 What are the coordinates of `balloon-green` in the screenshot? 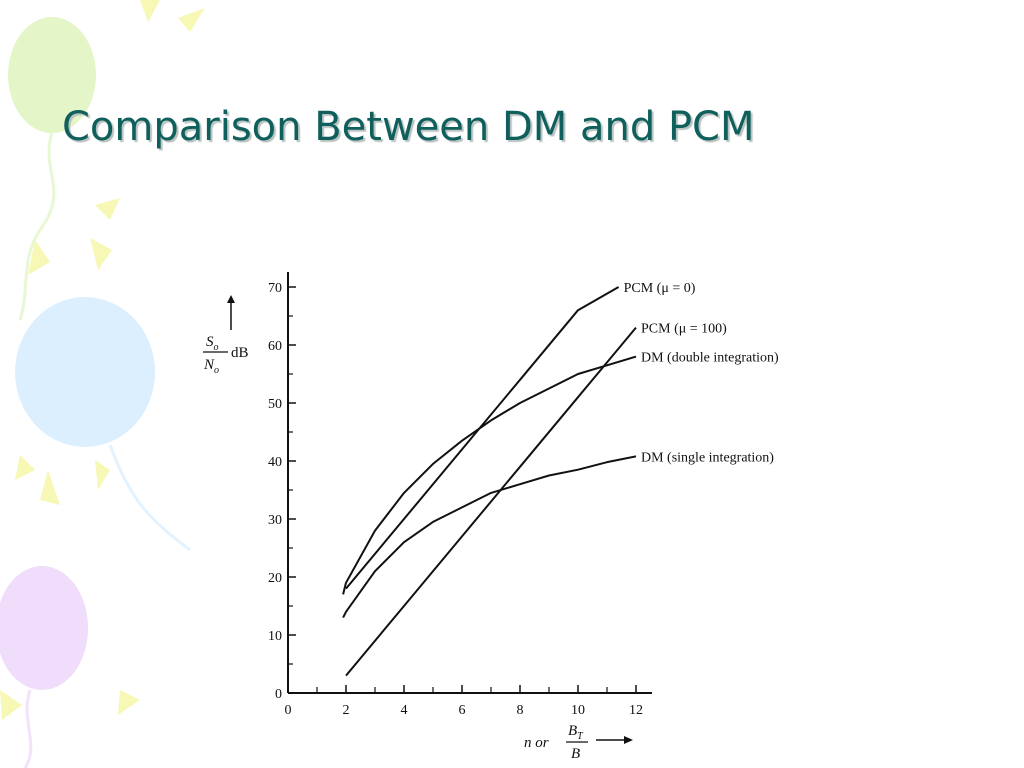 It's located at (52, 169).